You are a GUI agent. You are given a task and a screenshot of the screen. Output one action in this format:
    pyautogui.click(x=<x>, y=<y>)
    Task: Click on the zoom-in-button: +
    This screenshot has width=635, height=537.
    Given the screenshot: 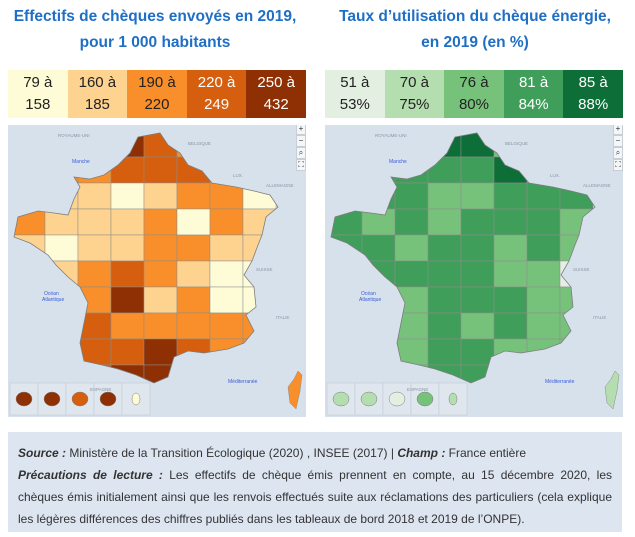 What is the action you would take?
    pyautogui.click(x=301, y=130)
    